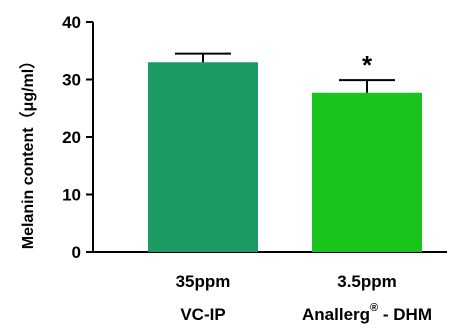  What do you see at coordinates (71, 137) in the screenshot?
I see `y-tick-label: 20` at bounding box center [71, 137].